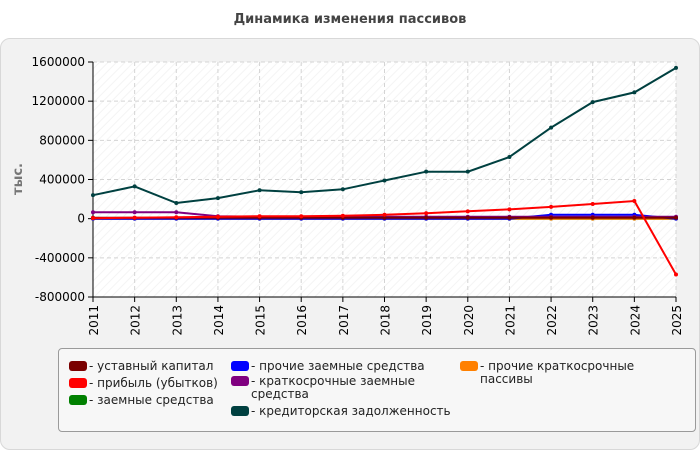 The height and width of the screenshot is (450, 700). What do you see at coordinates (594, 320) in the screenshot?
I see `x-tick-label: 2023` at bounding box center [594, 320].